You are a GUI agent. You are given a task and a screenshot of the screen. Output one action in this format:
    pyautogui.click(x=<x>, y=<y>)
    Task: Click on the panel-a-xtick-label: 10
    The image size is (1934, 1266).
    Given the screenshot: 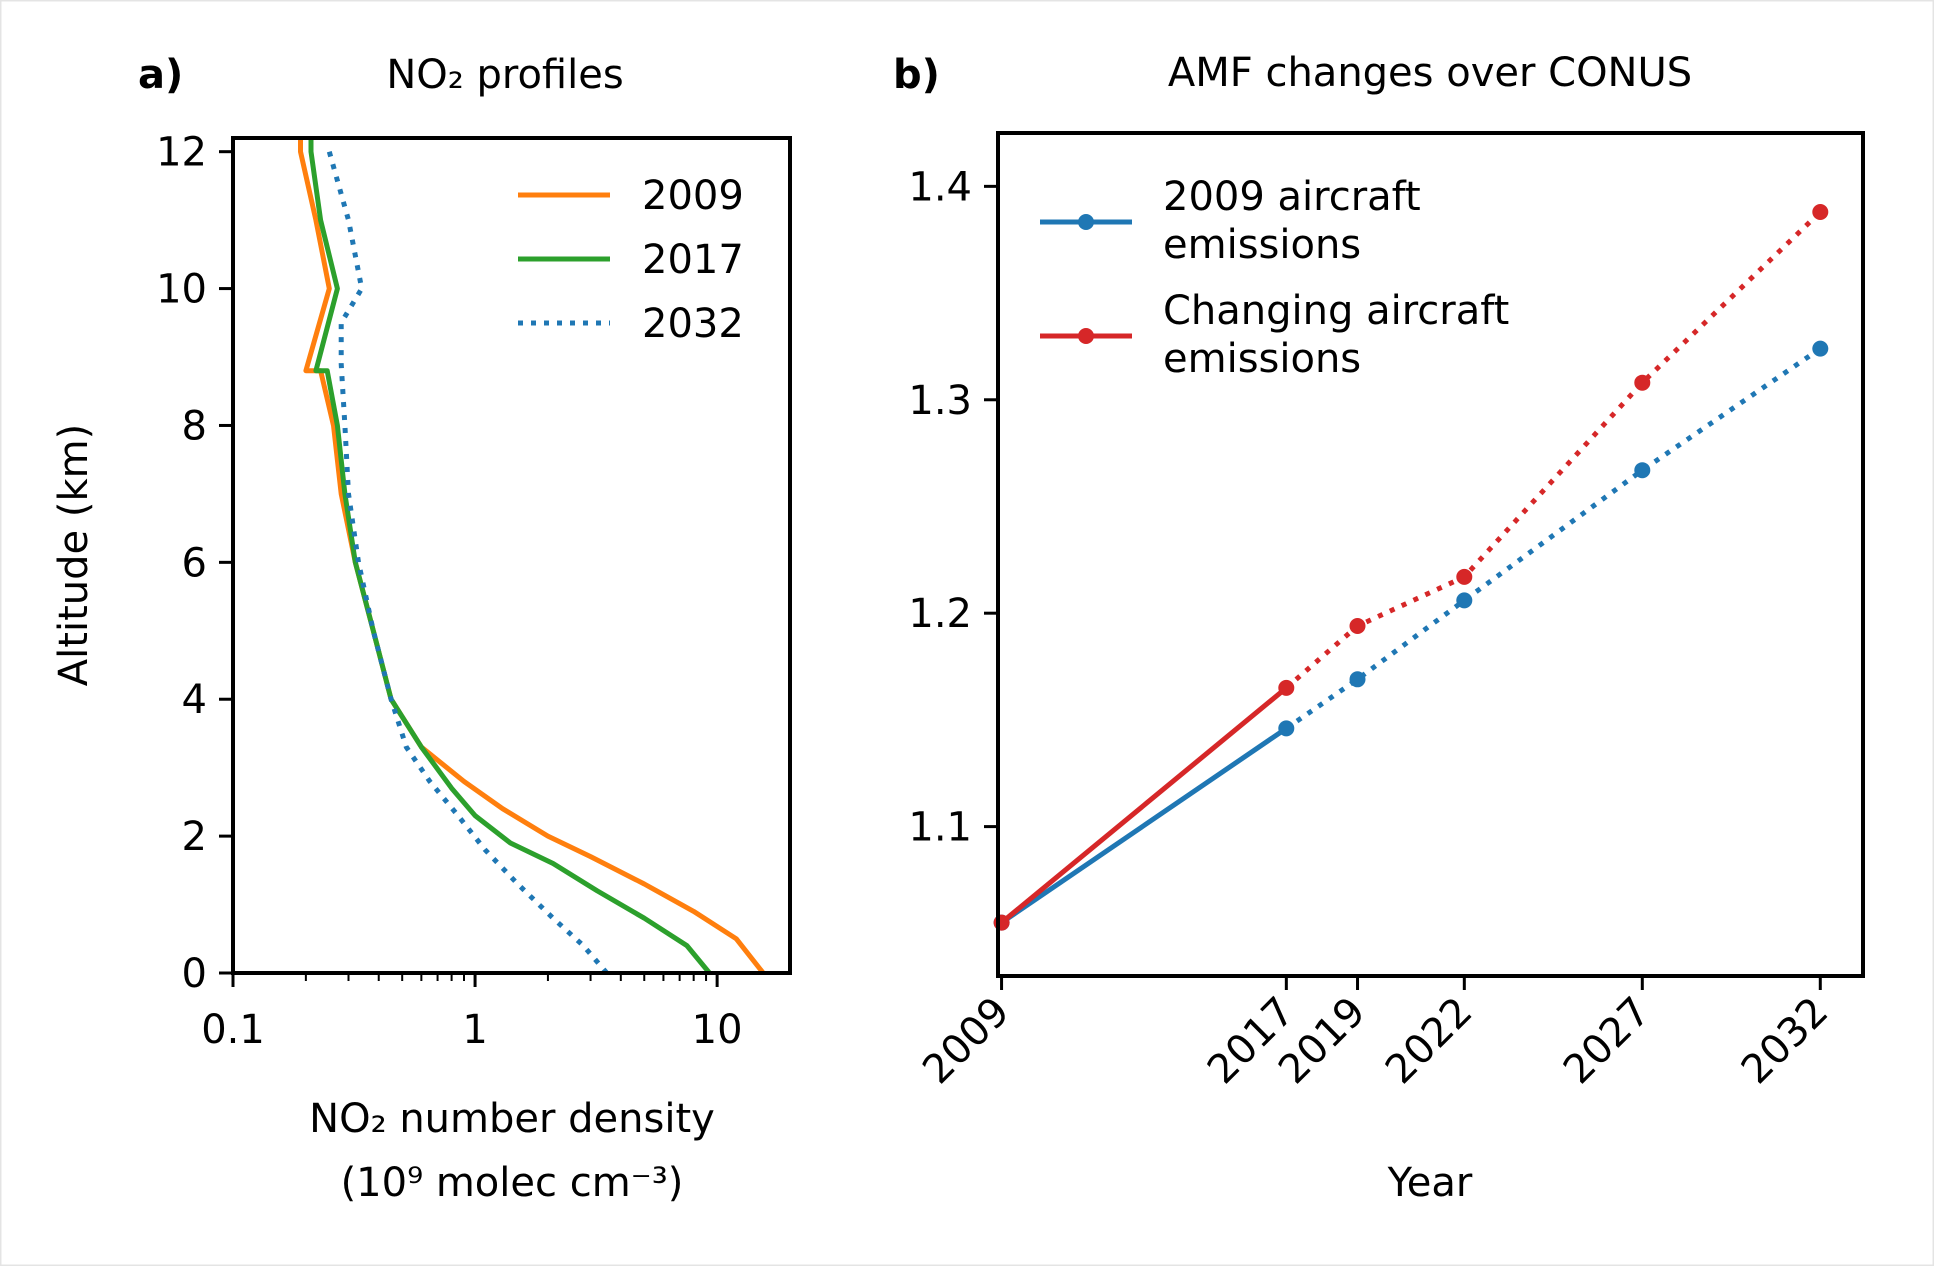 What is the action you would take?
    pyautogui.click(x=717, y=1030)
    